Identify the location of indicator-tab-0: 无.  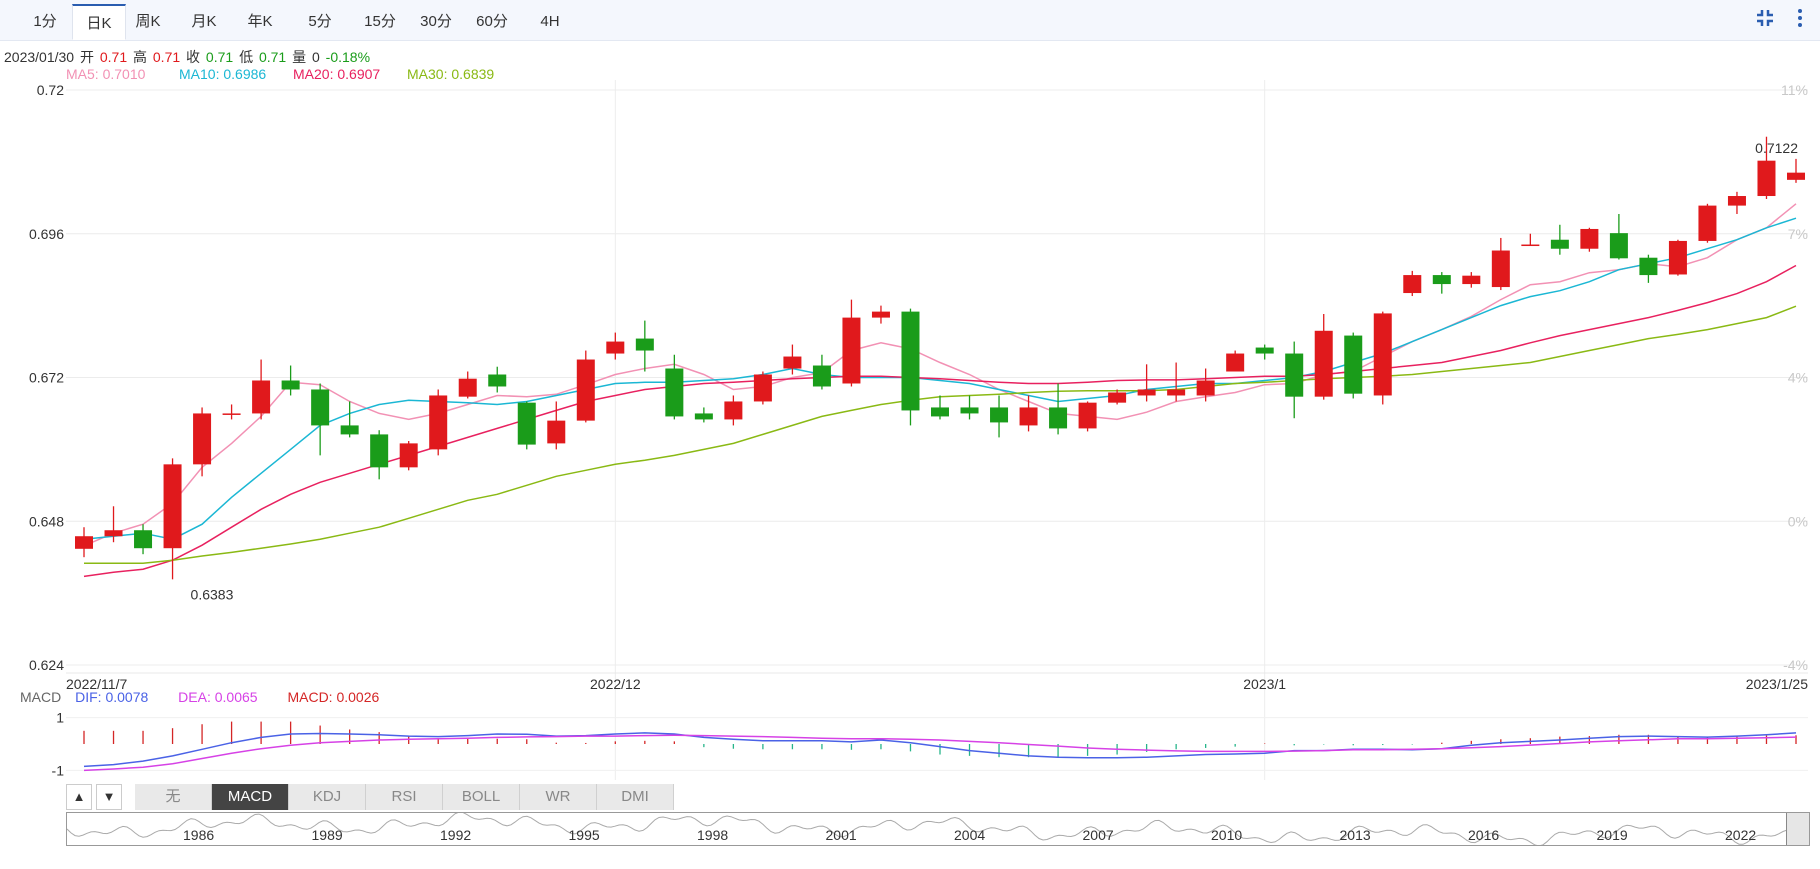
(173, 797).